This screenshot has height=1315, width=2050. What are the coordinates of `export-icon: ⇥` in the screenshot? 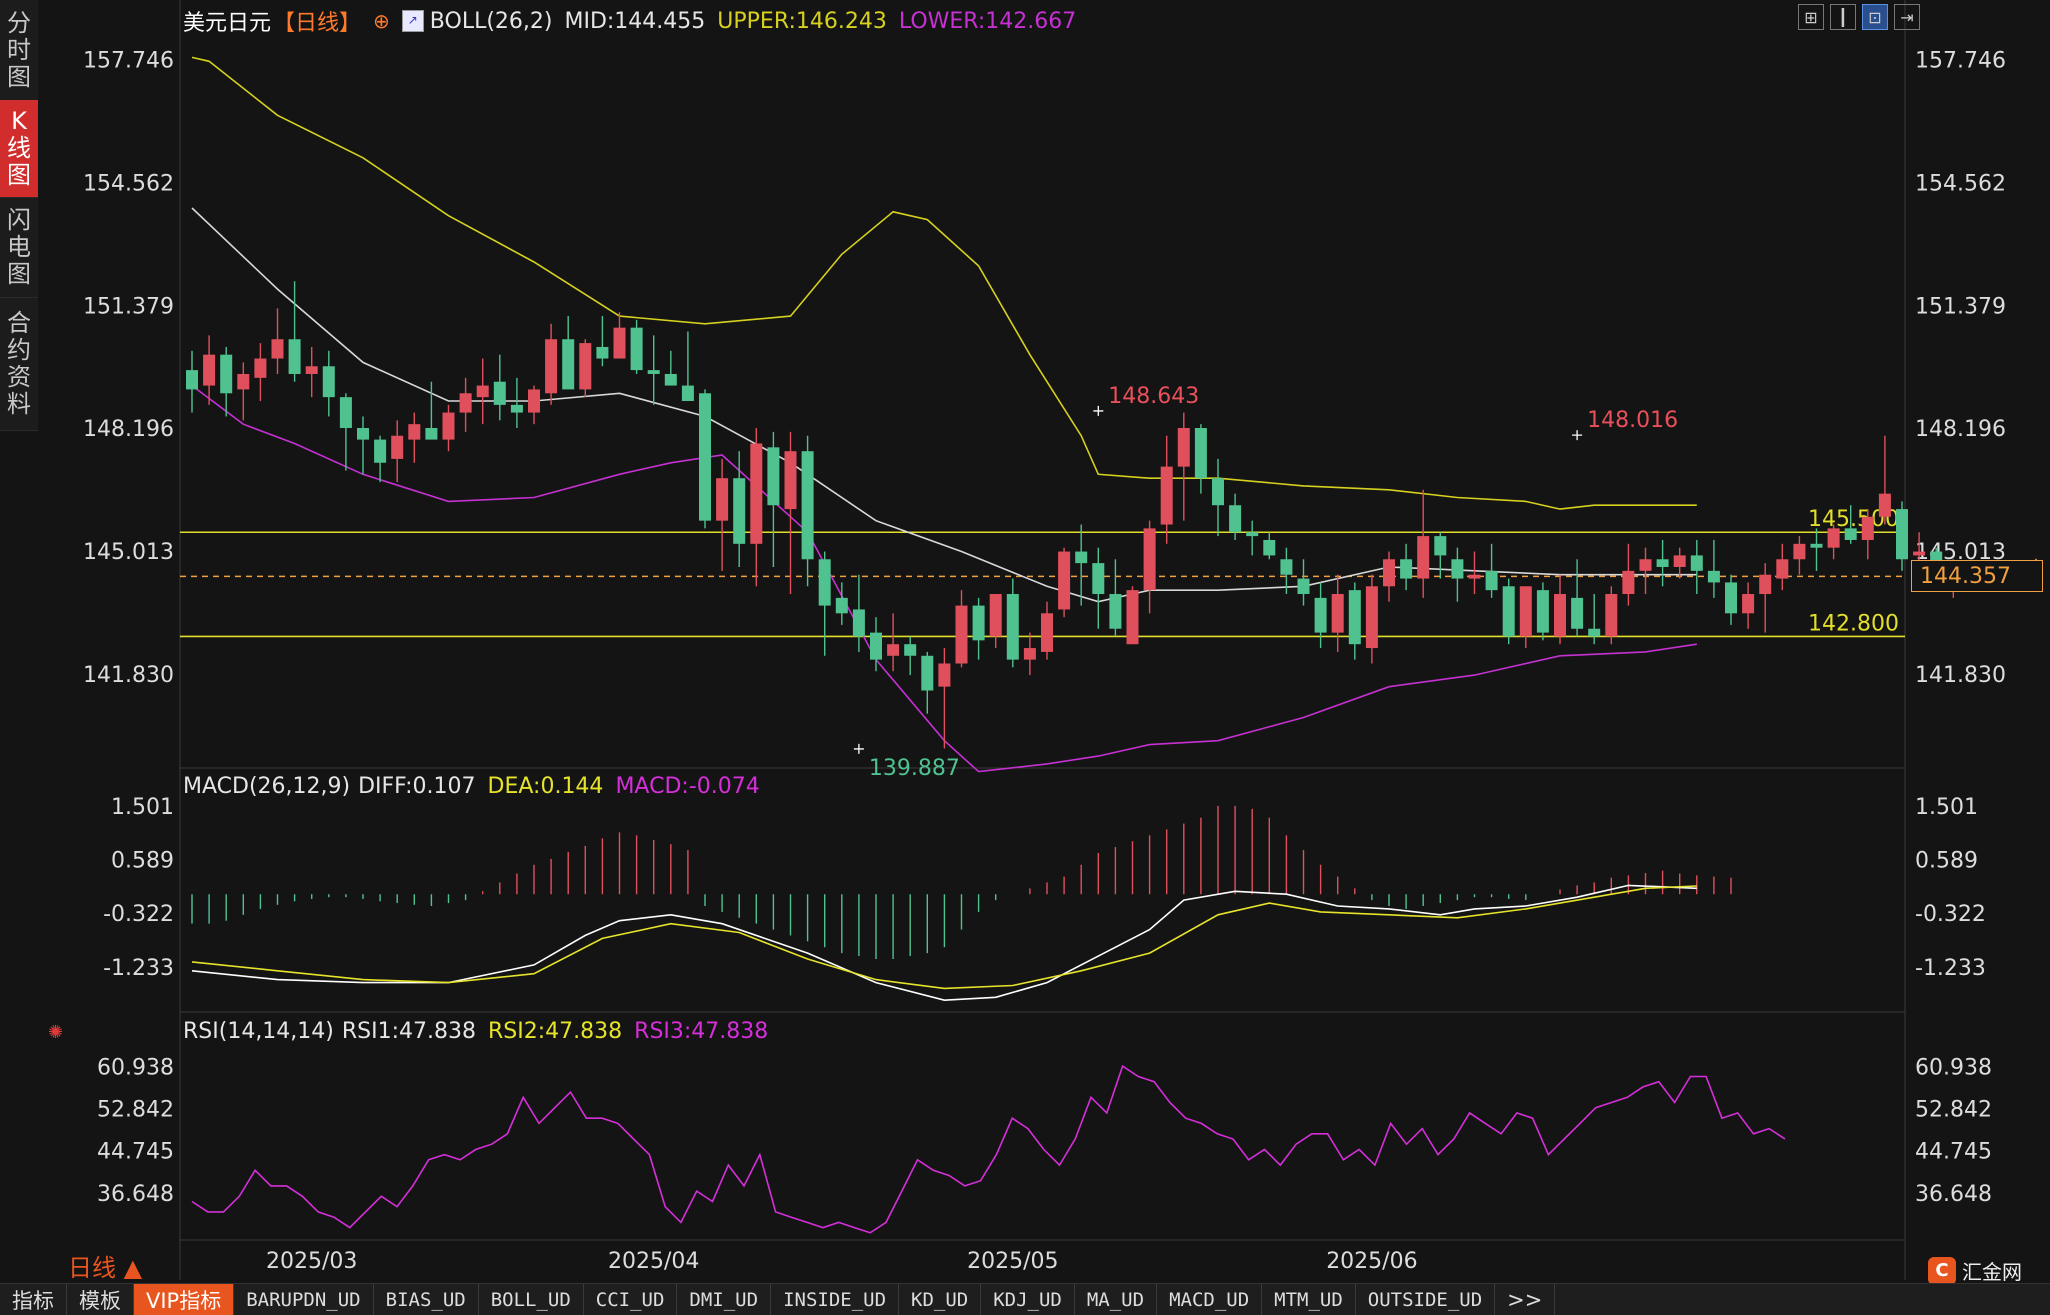 It's located at (1907, 17).